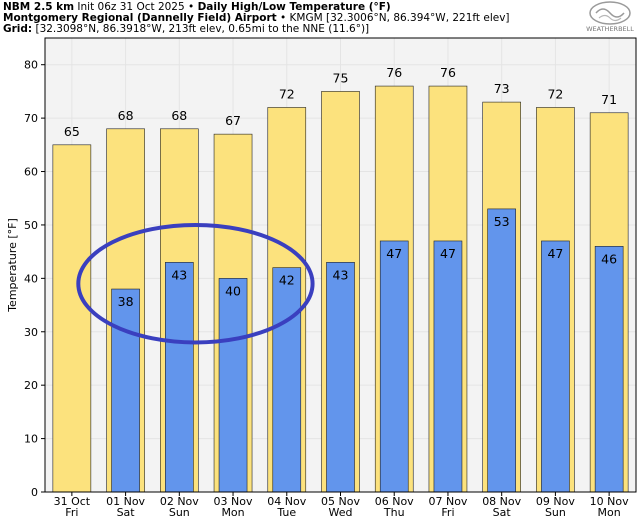 The height and width of the screenshot is (516, 641). I want to click on low-temp-label: 46, so click(609, 258).